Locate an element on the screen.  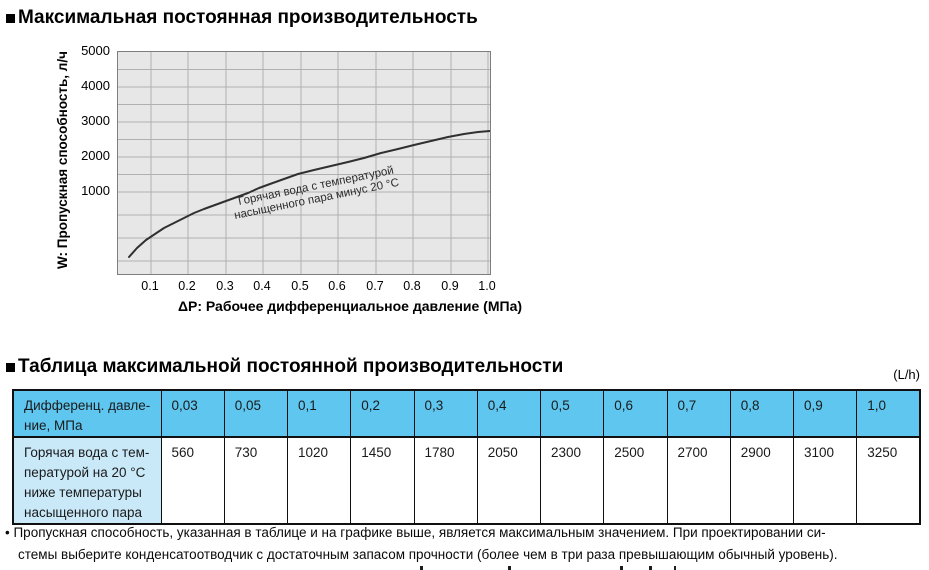
capacity-value: 2700 is located at coordinates (698, 480).